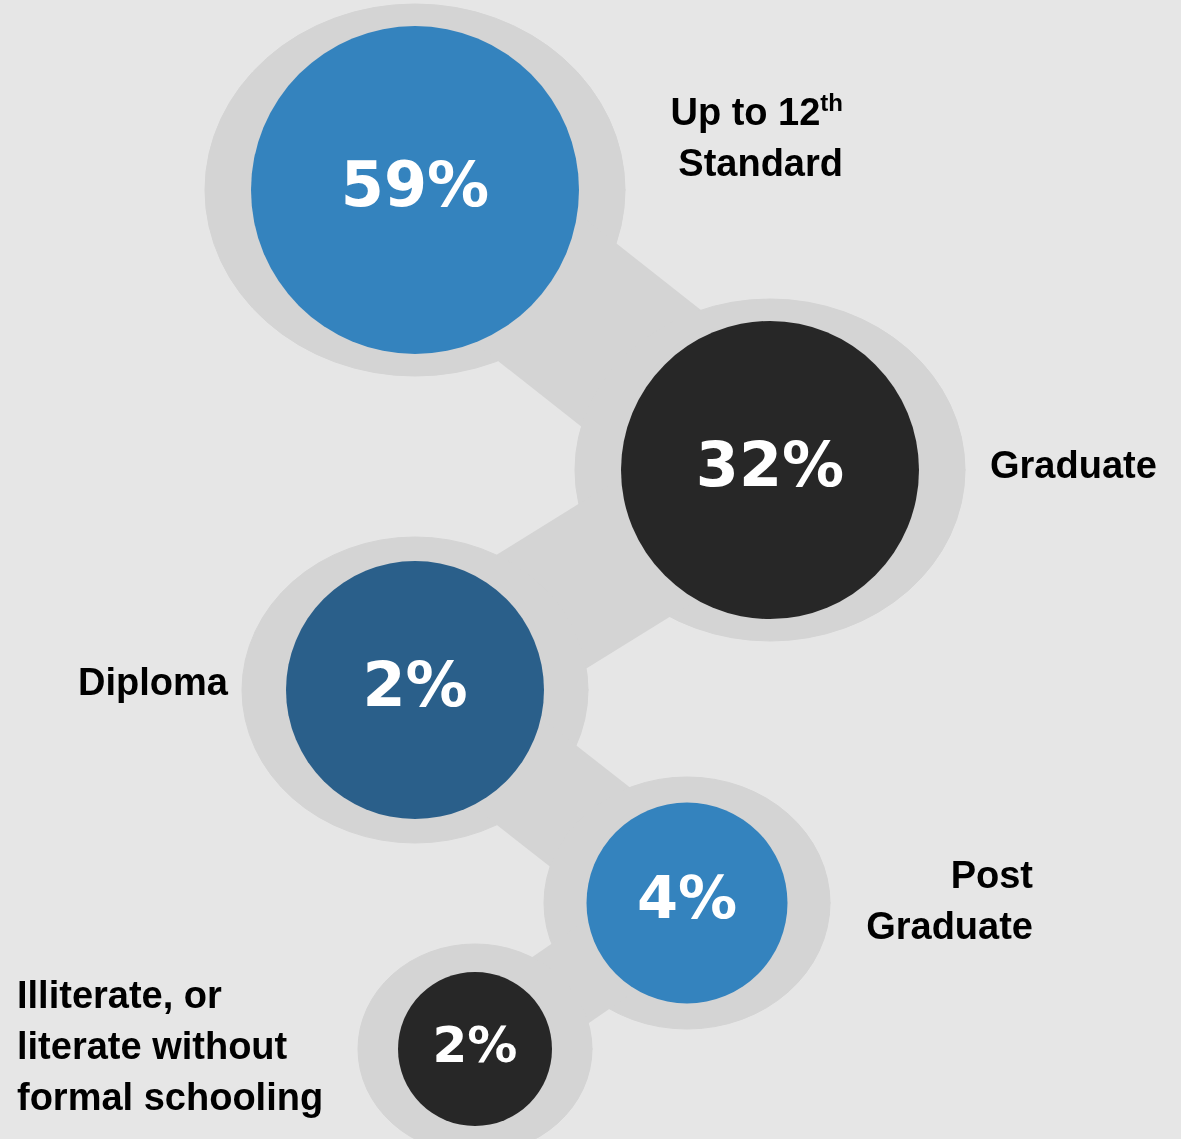 Image resolution: width=1181 pixels, height=1139 pixels. What do you see at coordinates (153, 682) in the screenshot?
I see `category-label: Diploma` at bounding box center [153, 682].